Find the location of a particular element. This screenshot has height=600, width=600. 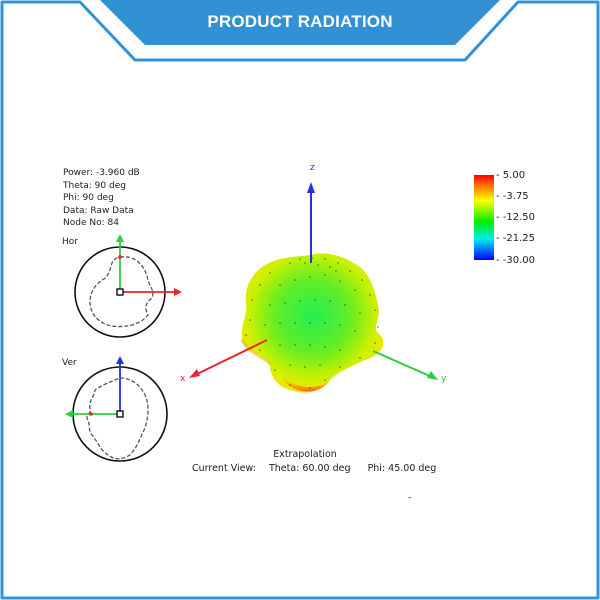

node-readout: Node No: 84 is located at coordinates (91, 223).